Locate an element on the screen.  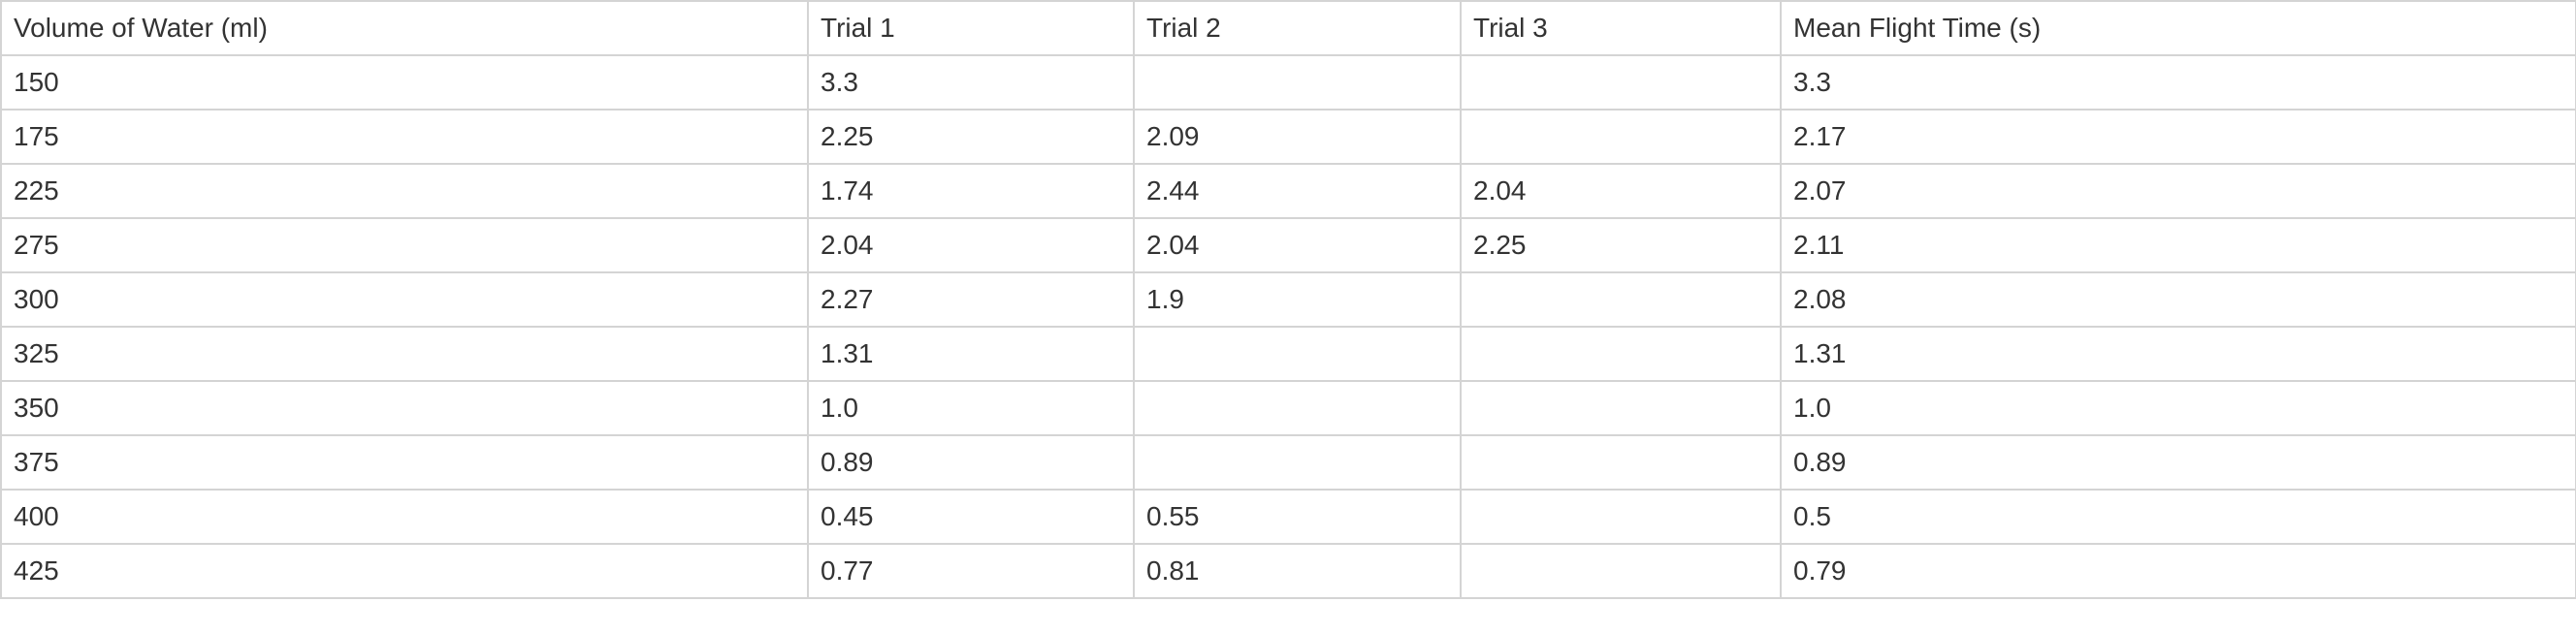
table-row: 425 0.77 0.81 0.79 is located at coordinates (1288, 571).